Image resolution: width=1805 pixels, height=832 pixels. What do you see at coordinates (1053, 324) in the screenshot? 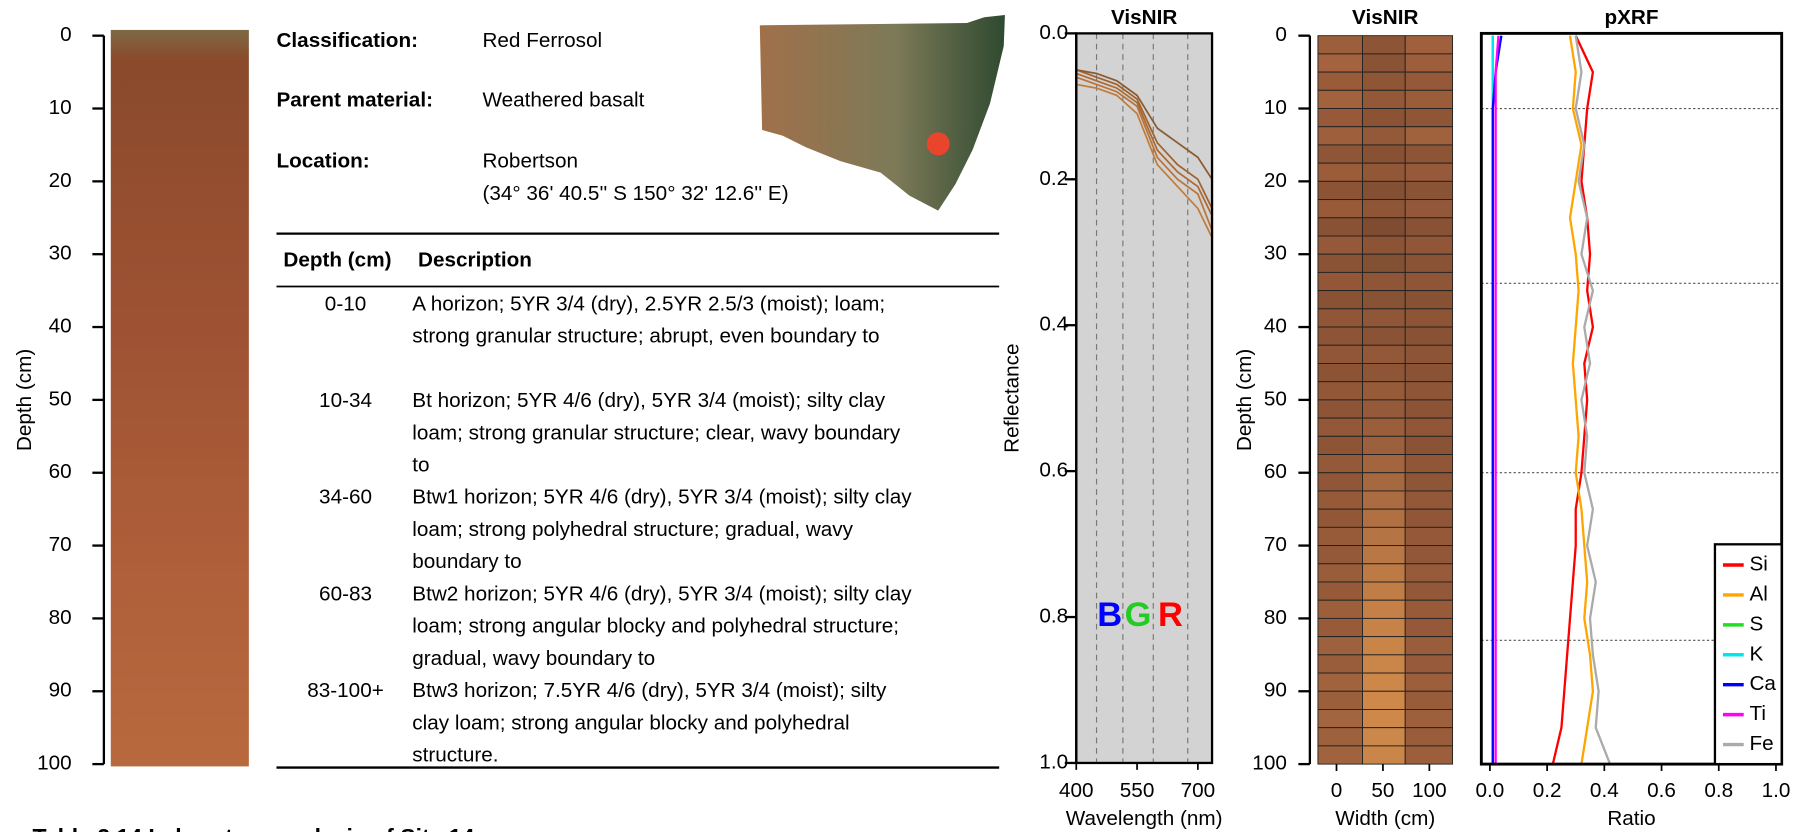
I see `y-tick-label: 0.4` at bounding box center [1053, 324].